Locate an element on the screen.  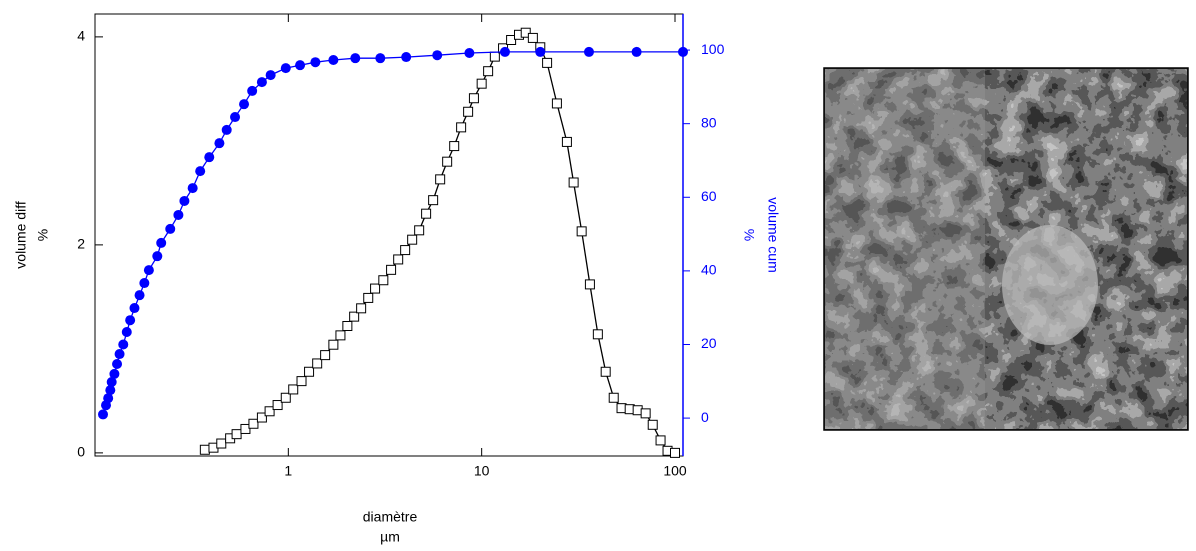
y2-tick-label: 20 is located at coordinates (709, 343).